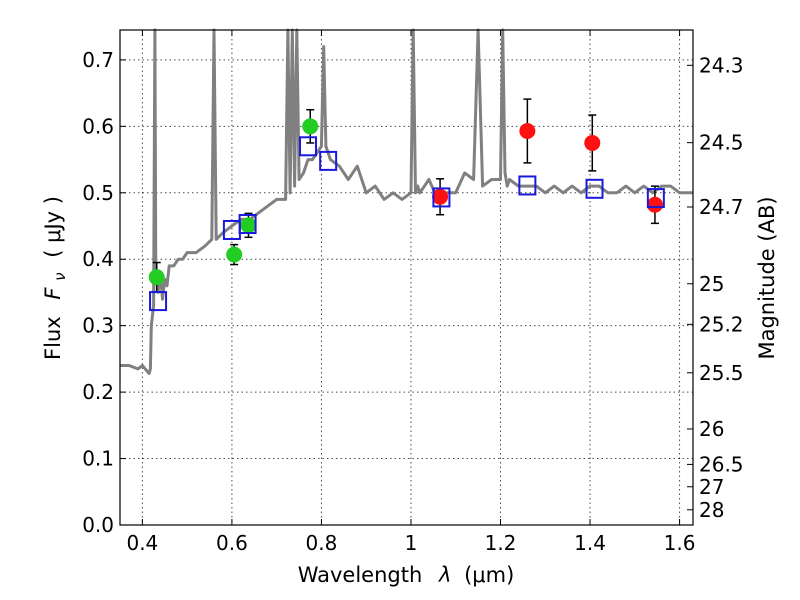 Image resolution: width=800 pixels, height=600 pixels. What do you see at coordinates (232, 543) in the screenshot?
I see `x-tick-label: 0.6` at bounding box center [232, 543].